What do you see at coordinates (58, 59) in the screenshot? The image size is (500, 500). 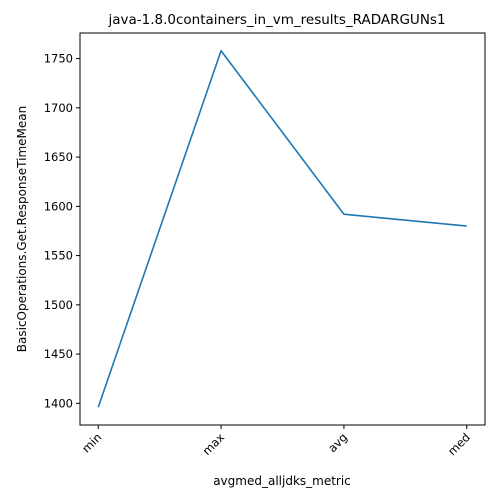 I see `y-tick-label: 1750` at bounding box center [58, 59].